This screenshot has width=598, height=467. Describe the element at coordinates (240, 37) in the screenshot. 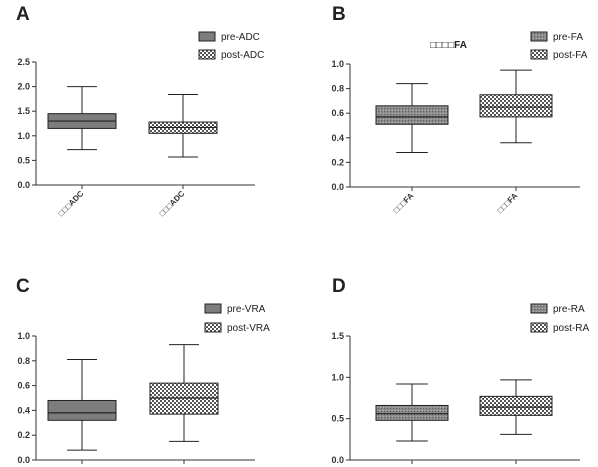

I see `legend-label: pre-ADC` at that location.